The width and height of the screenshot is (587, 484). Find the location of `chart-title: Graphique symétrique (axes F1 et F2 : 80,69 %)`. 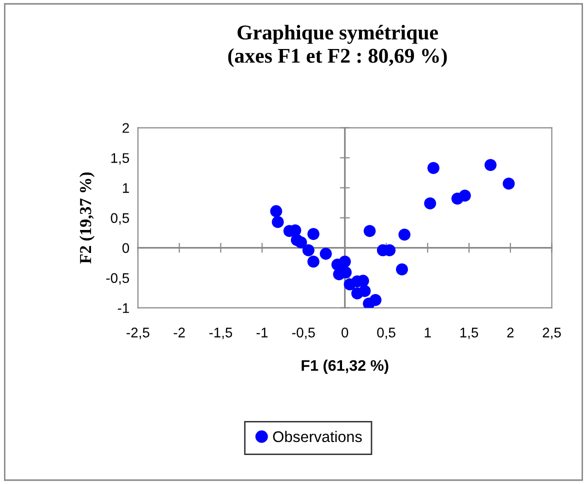

chart-title: Graphique symétrique (axes F1 et F2 : 80,69 %) is located at coordinates (337, 46).